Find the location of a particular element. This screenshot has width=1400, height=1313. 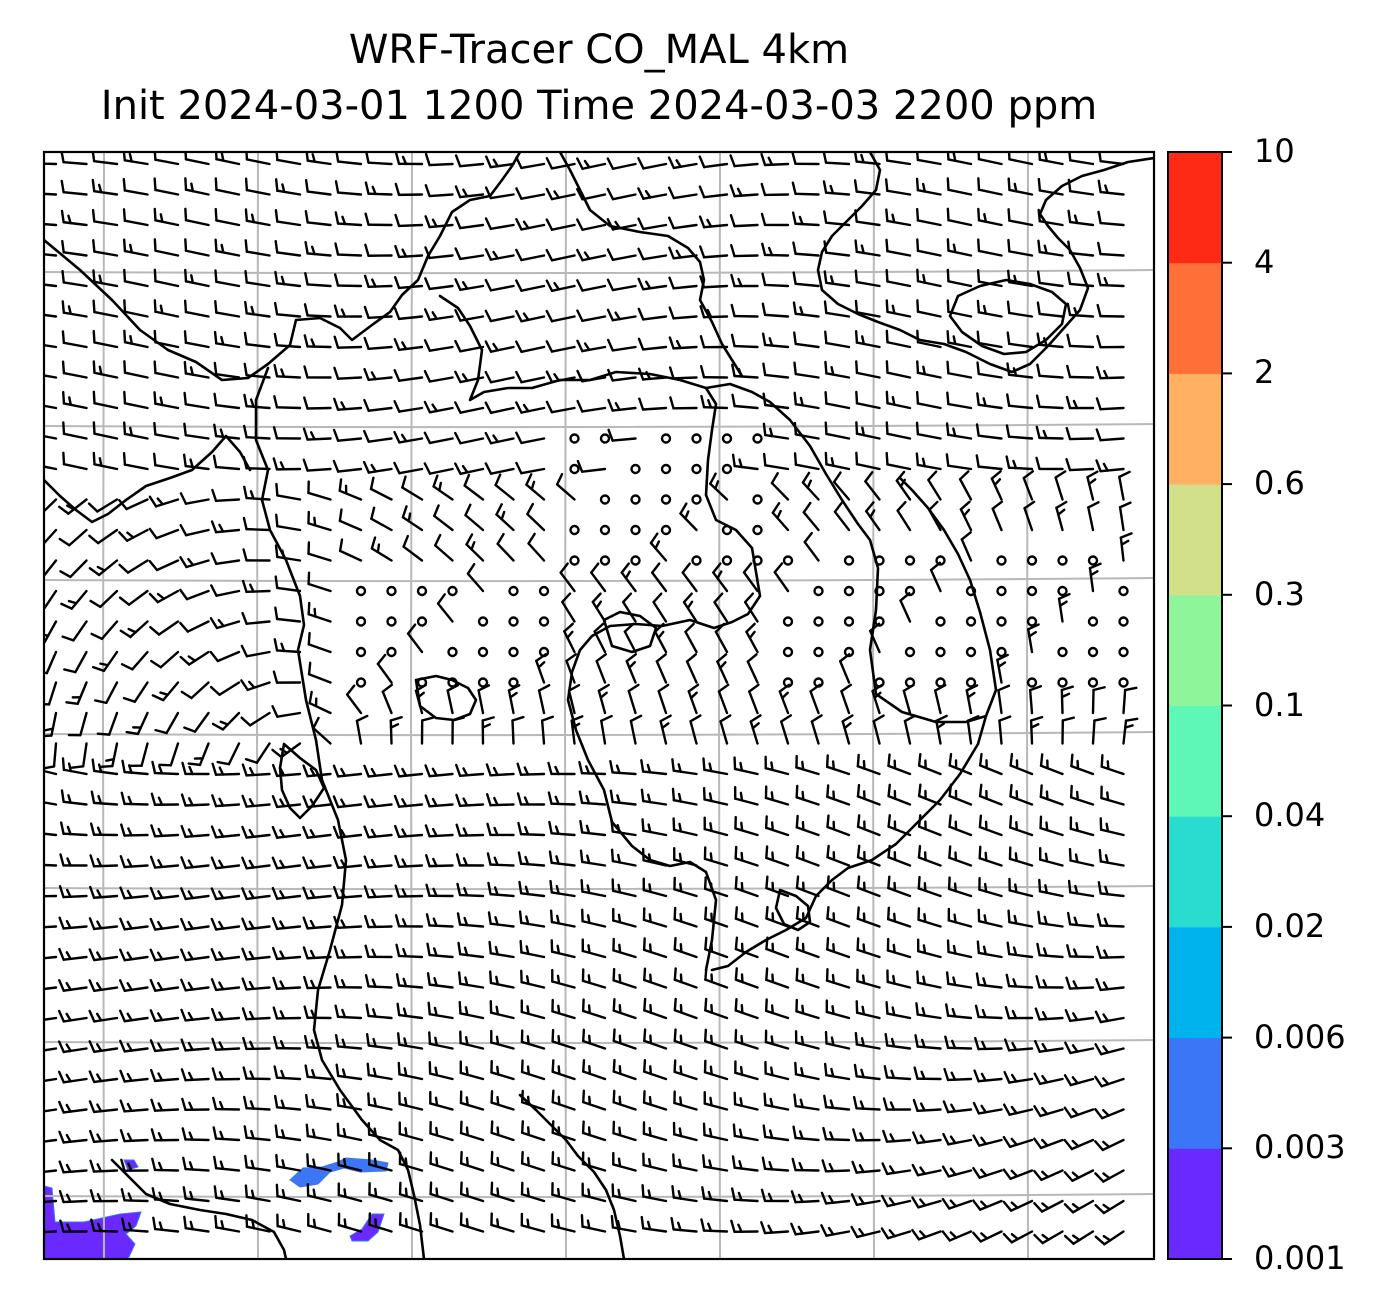

gridline-parallel is located at coordinates (599, 426).